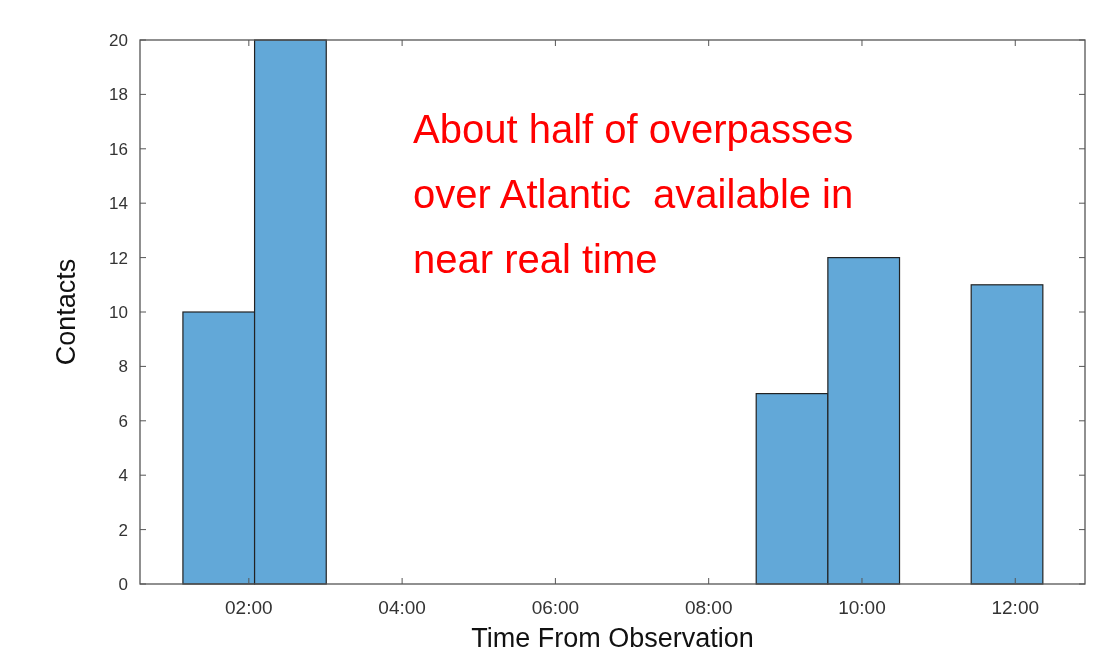  I want to click on y-tick-label: 16, so click(118, 149).